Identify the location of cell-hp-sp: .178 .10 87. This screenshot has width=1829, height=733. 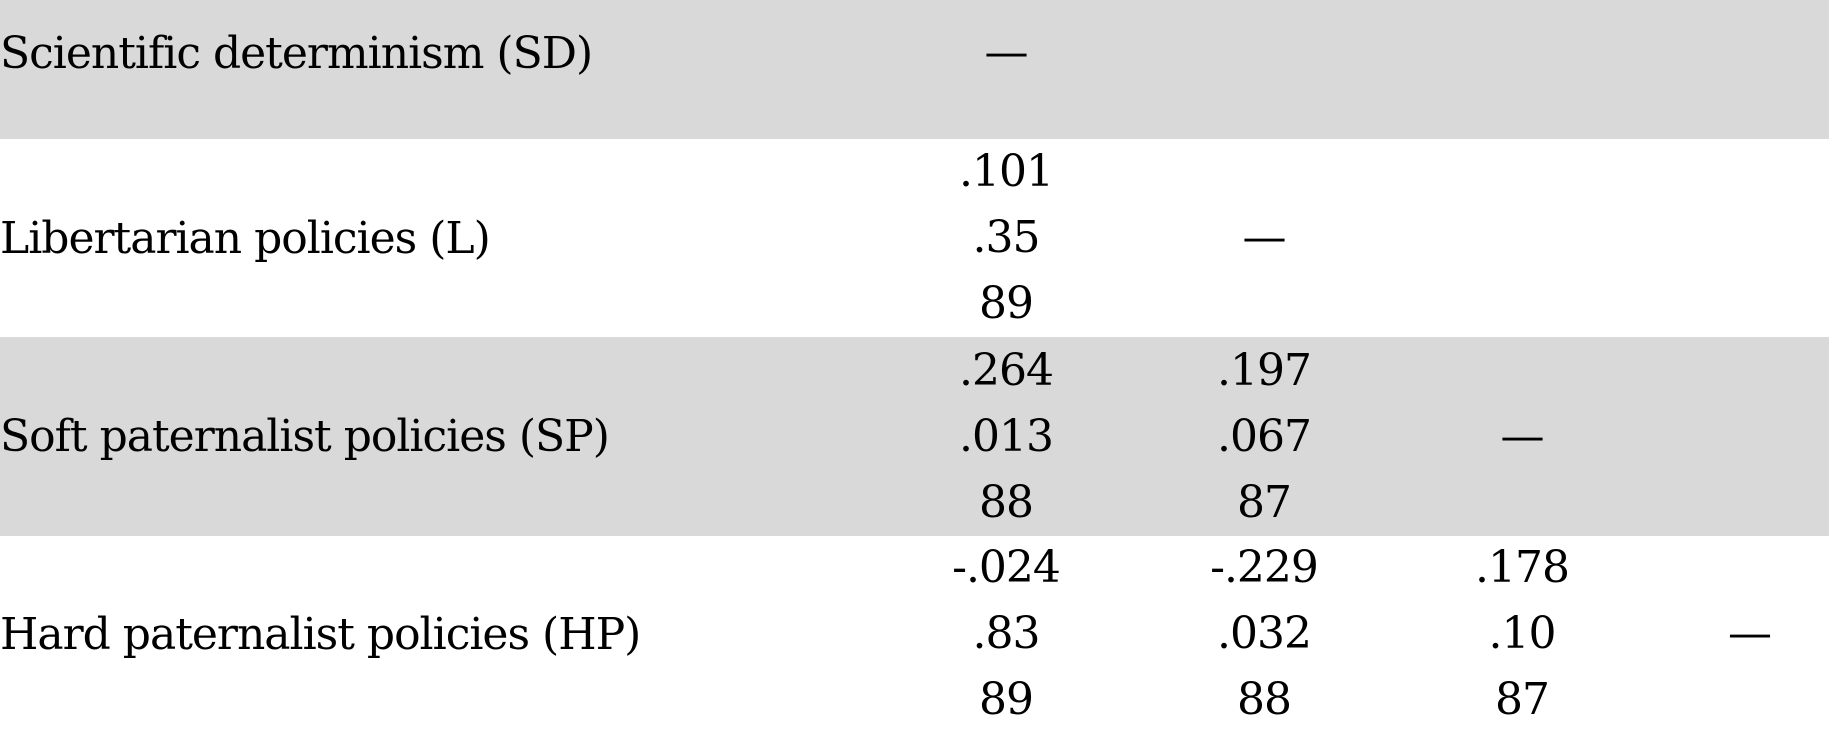
(1522, 634).